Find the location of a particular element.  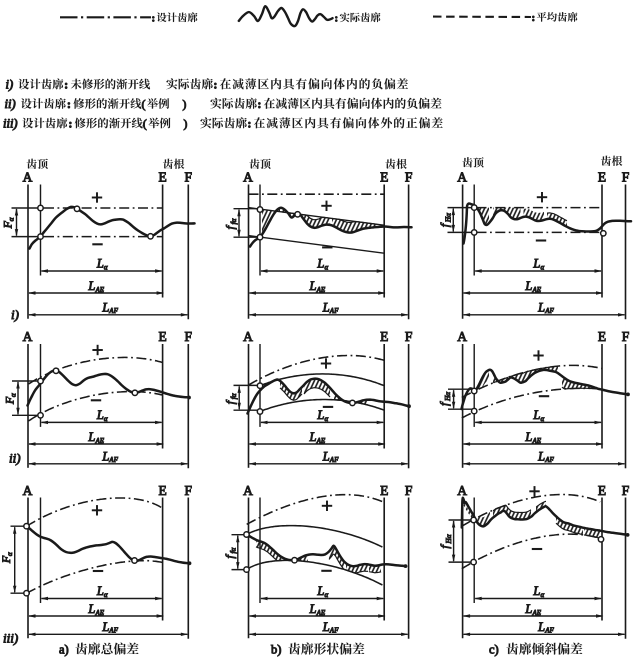

svg-text: c) is located at coordinates (494, 650).